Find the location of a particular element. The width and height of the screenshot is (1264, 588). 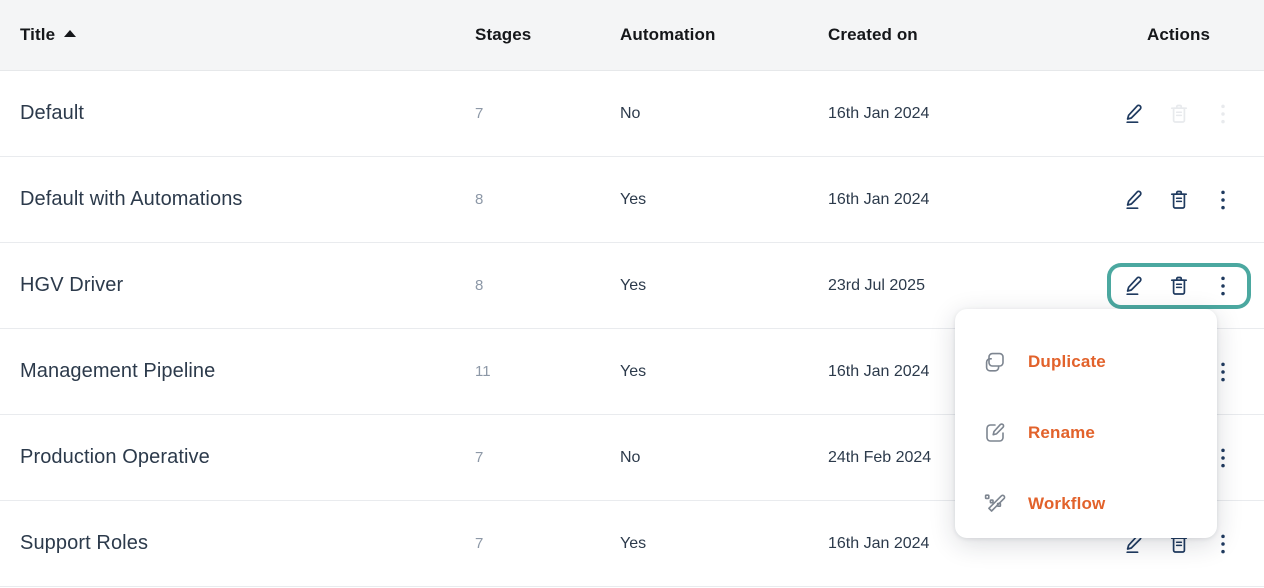

context-menu-item-workflow: Workflow is located at coordinates (1086, 504).